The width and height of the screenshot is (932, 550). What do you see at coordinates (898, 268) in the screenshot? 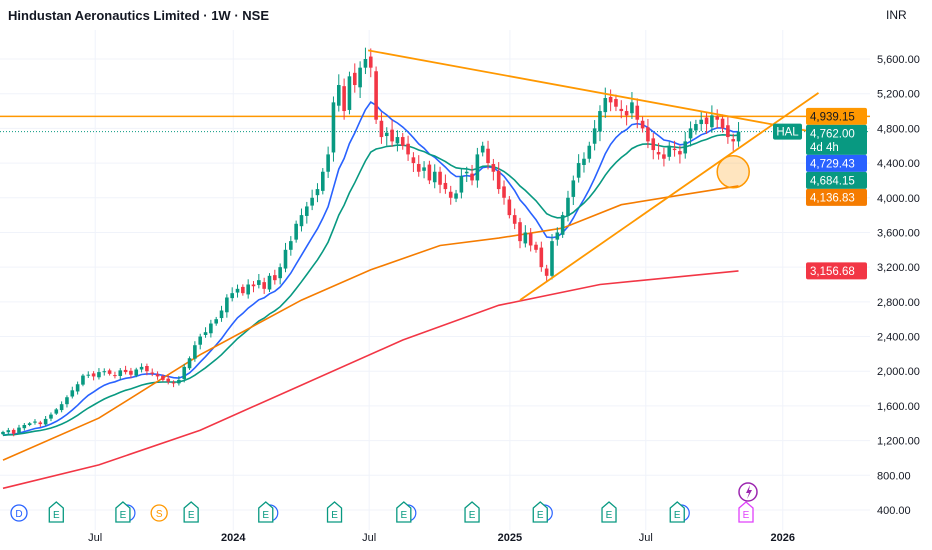
I see `price-tick-label: 3,200.00` at bounding box center [898, 268].